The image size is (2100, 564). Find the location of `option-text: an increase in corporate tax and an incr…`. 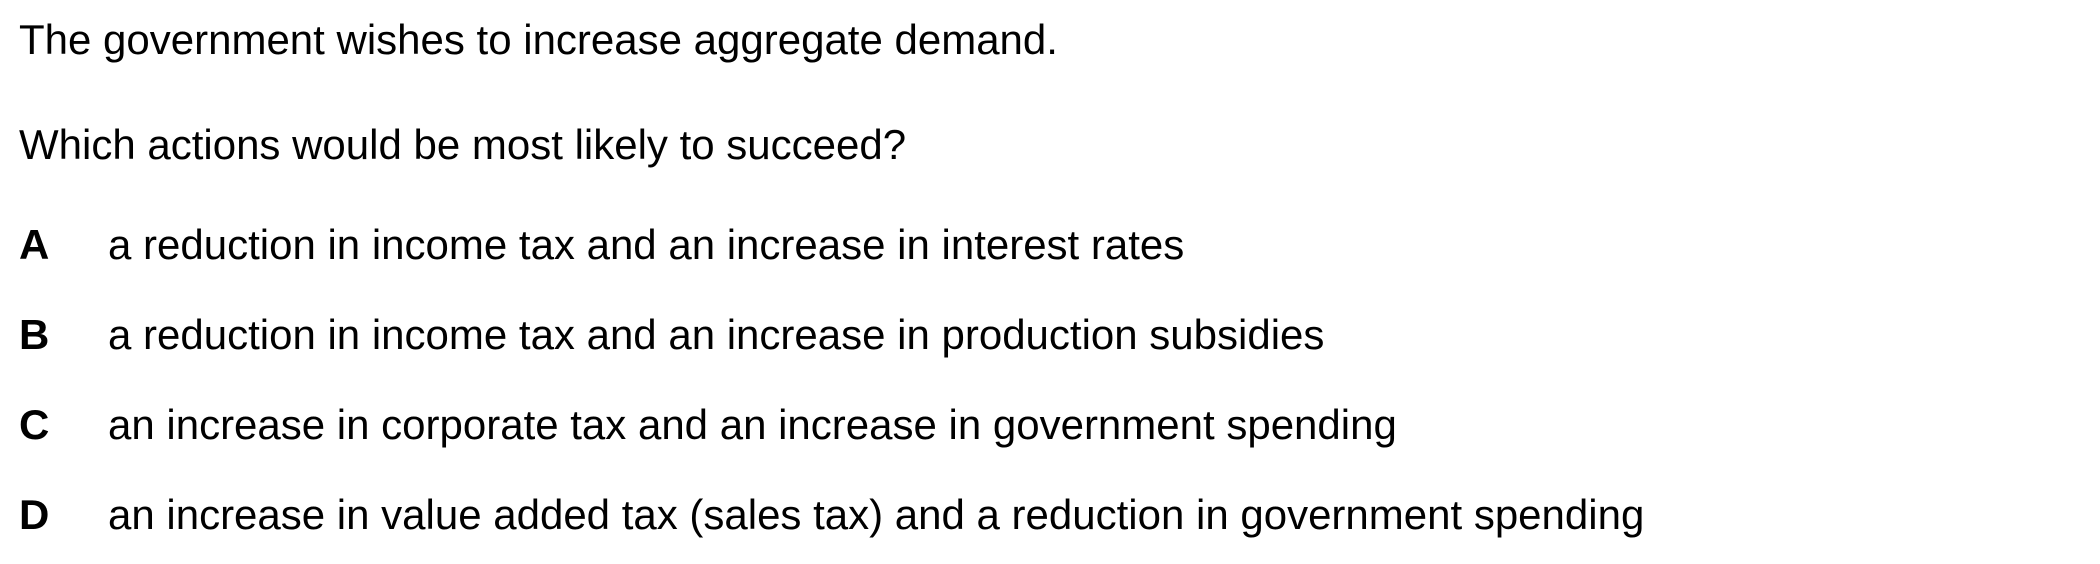

option-text: an increase in corporate tax and an incr… is located at coordinates (752, 424).